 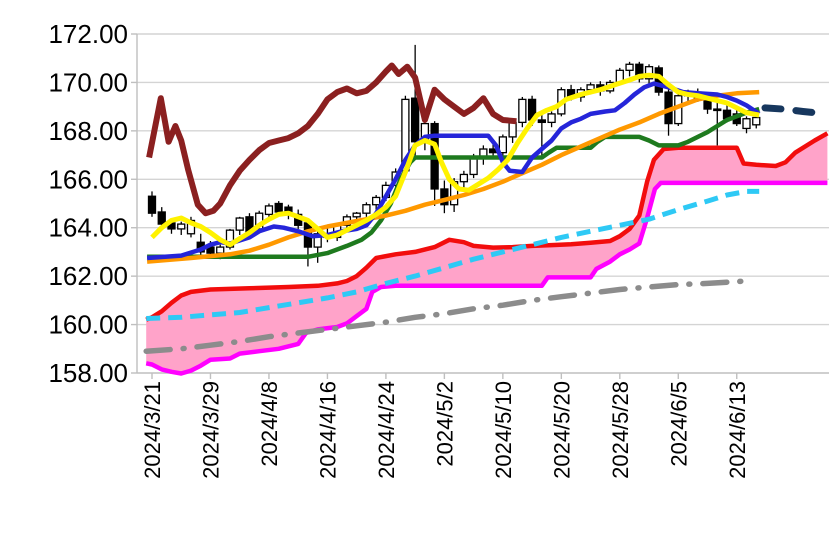 I want to click on y-axis-label: 172.00, so click(x=88, y=34).